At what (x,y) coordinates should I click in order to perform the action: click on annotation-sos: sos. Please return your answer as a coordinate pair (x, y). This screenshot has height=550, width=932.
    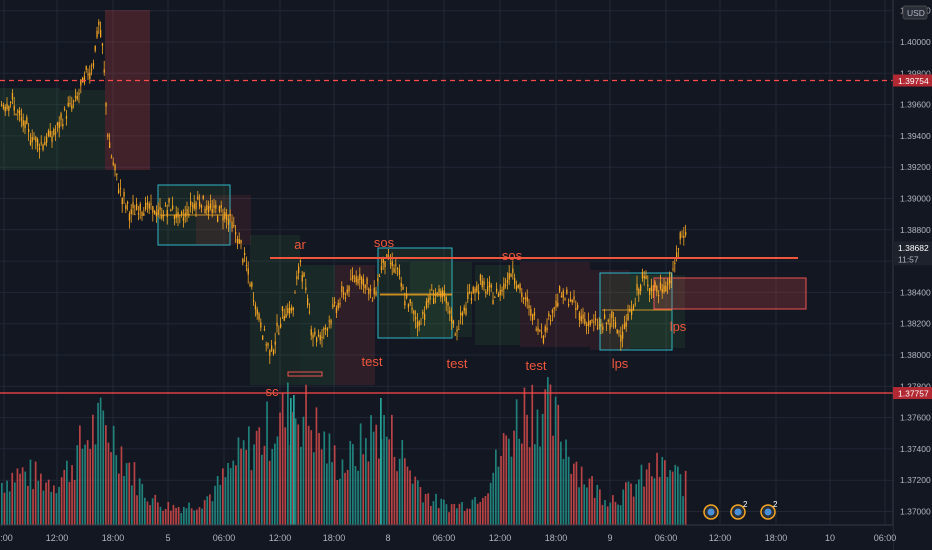
    Looking at the image, I should click on (512, 255).